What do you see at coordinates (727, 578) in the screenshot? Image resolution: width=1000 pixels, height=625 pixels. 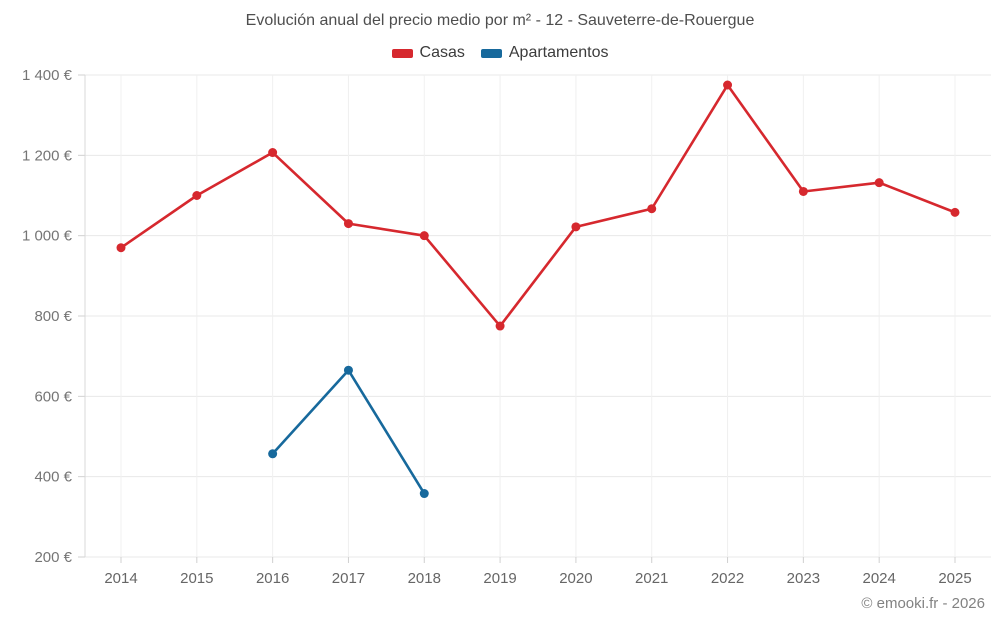 I see `x-tick-label: 2022` at bounding box center [727, 578].